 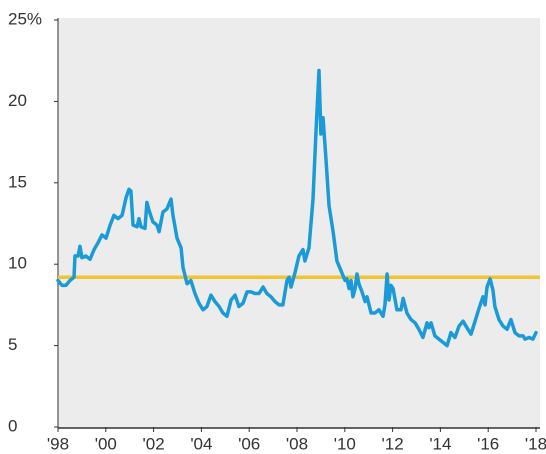 What do you see at coordinates (17, 263) in the screenshot?
I see `y-tick-label: 10` at bounding box center [17, 263].